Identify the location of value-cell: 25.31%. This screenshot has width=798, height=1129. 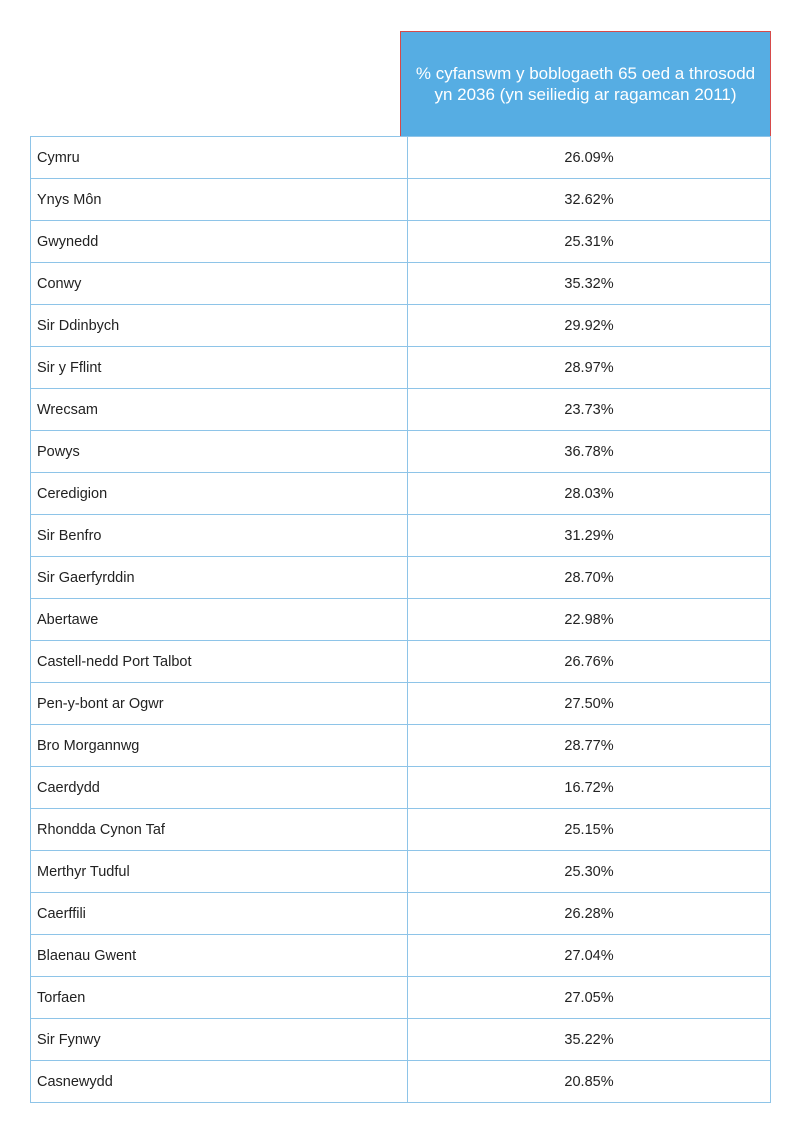
(589, 241).